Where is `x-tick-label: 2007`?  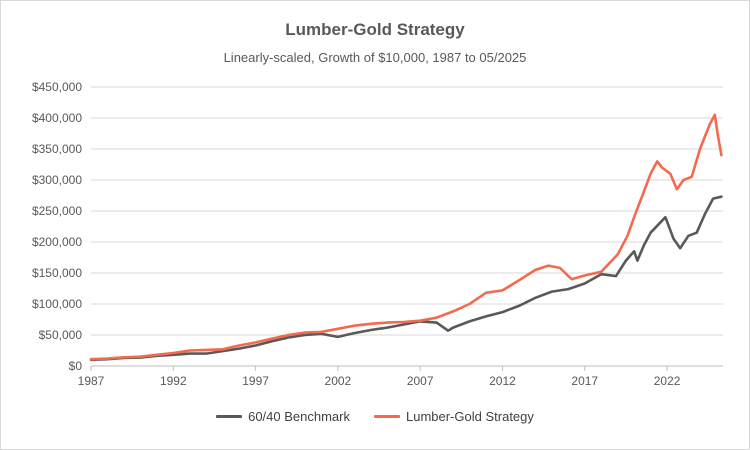
x-tick-label: 2007 is located at coordinates (420, 381).